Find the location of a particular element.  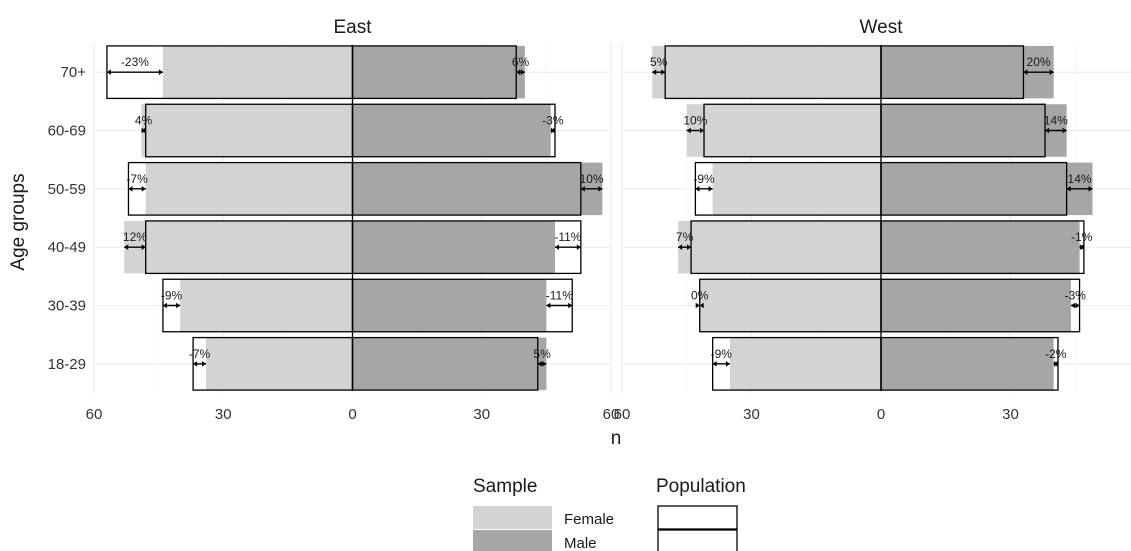

male-difference-label: -11% is located at coordinates (559, 296).